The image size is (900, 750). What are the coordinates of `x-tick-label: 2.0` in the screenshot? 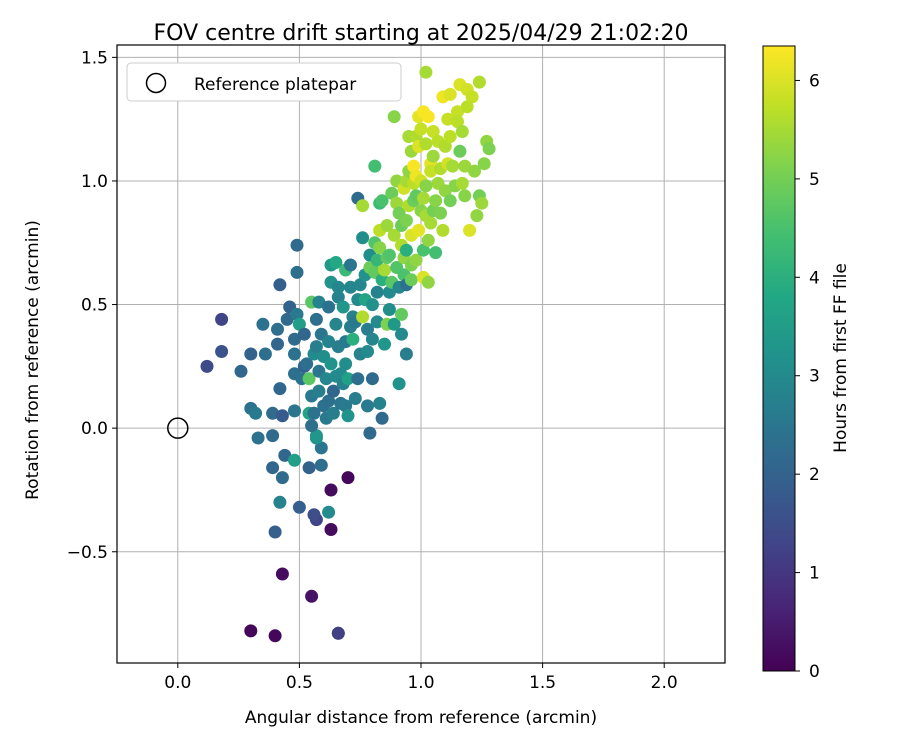 It's located at (664, 683).